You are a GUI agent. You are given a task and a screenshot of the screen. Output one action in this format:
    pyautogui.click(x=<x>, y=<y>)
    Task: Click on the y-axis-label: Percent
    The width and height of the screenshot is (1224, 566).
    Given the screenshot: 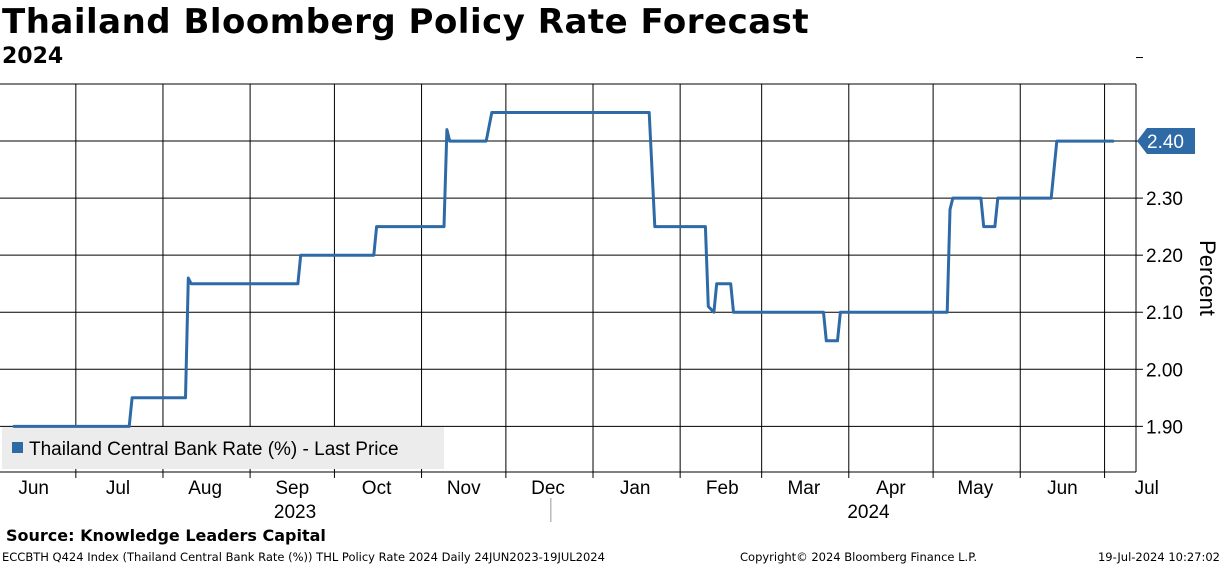 What is the action you would take?
    pyautogui.click(x=1207, y=278)
    